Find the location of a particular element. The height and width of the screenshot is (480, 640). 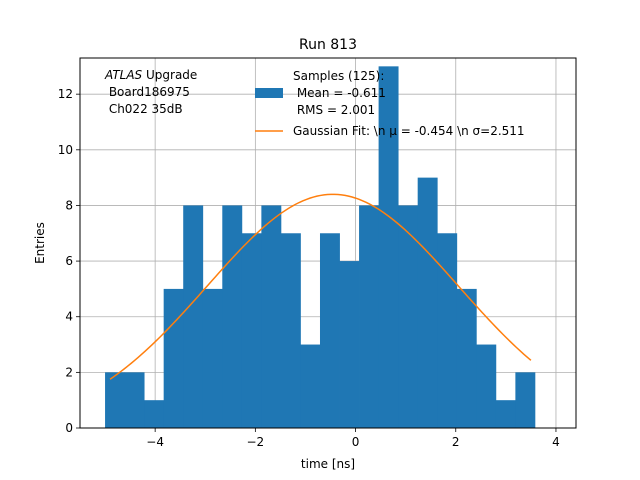

x-tick-label: 4 is located at coordinates (556, 442).